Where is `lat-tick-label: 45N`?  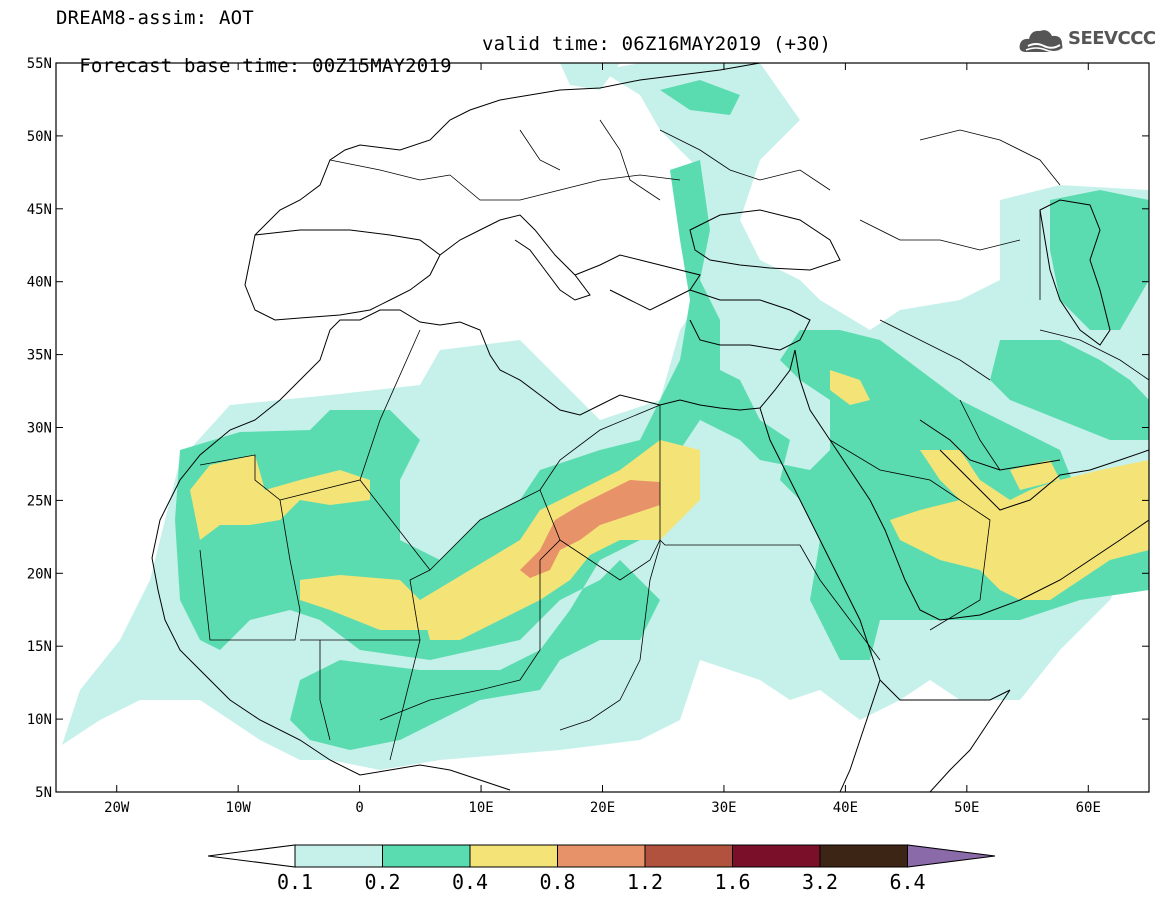 lat-tick-label: 45N is located at coordinates (39, 210).